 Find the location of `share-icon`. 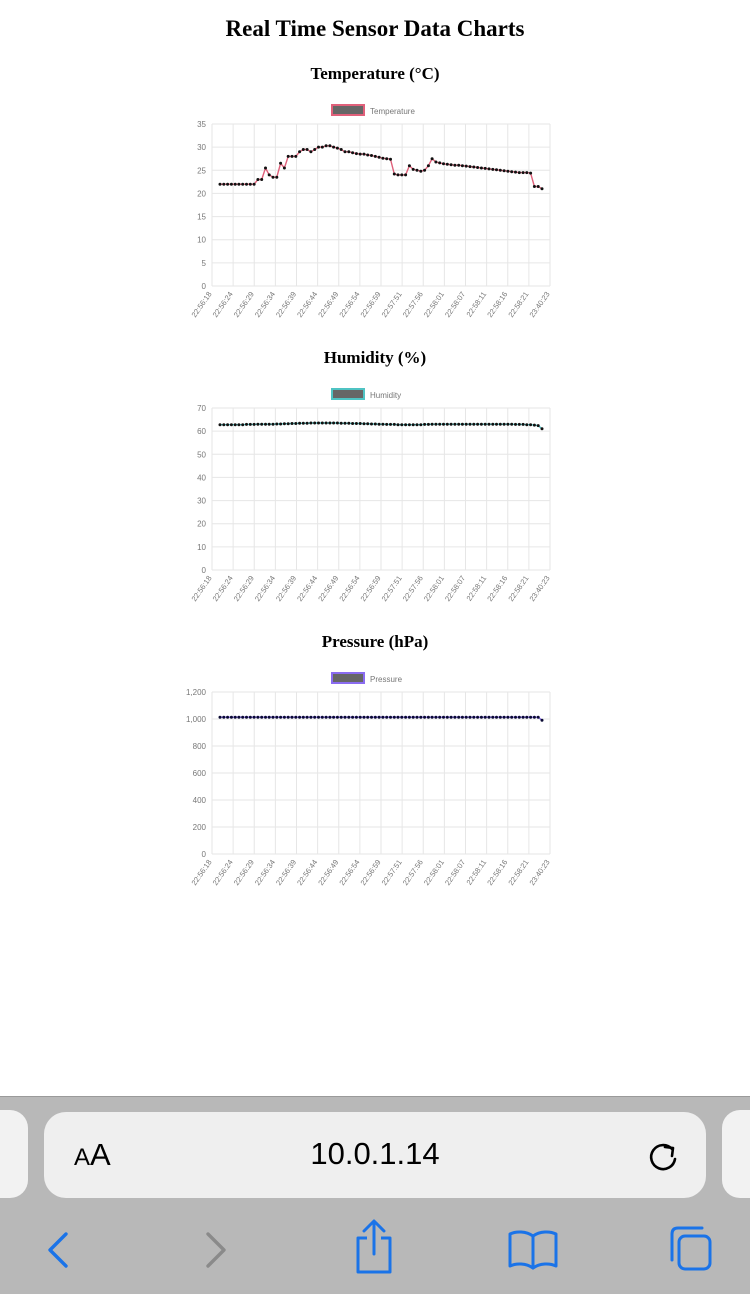

share-icon is located at coordinates (374, 1246).